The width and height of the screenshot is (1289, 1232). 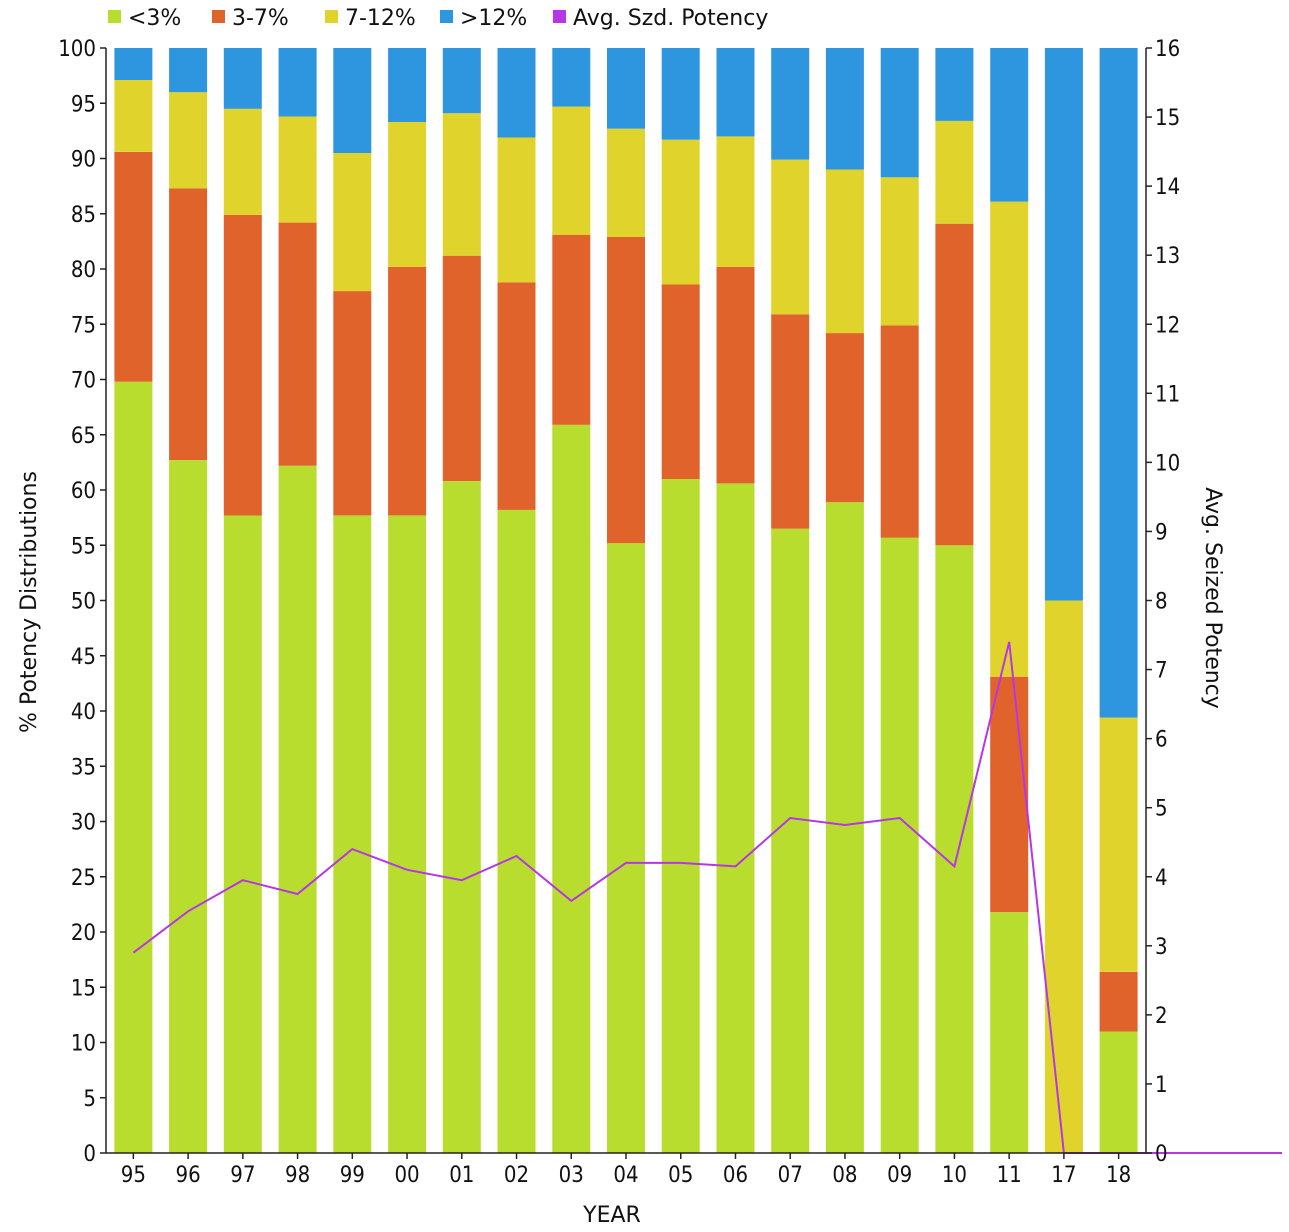 What do you see at coordinates (844, 827) in the screenshot?
I see `bar-segment-08-s0` at bounding box center [844, 827].